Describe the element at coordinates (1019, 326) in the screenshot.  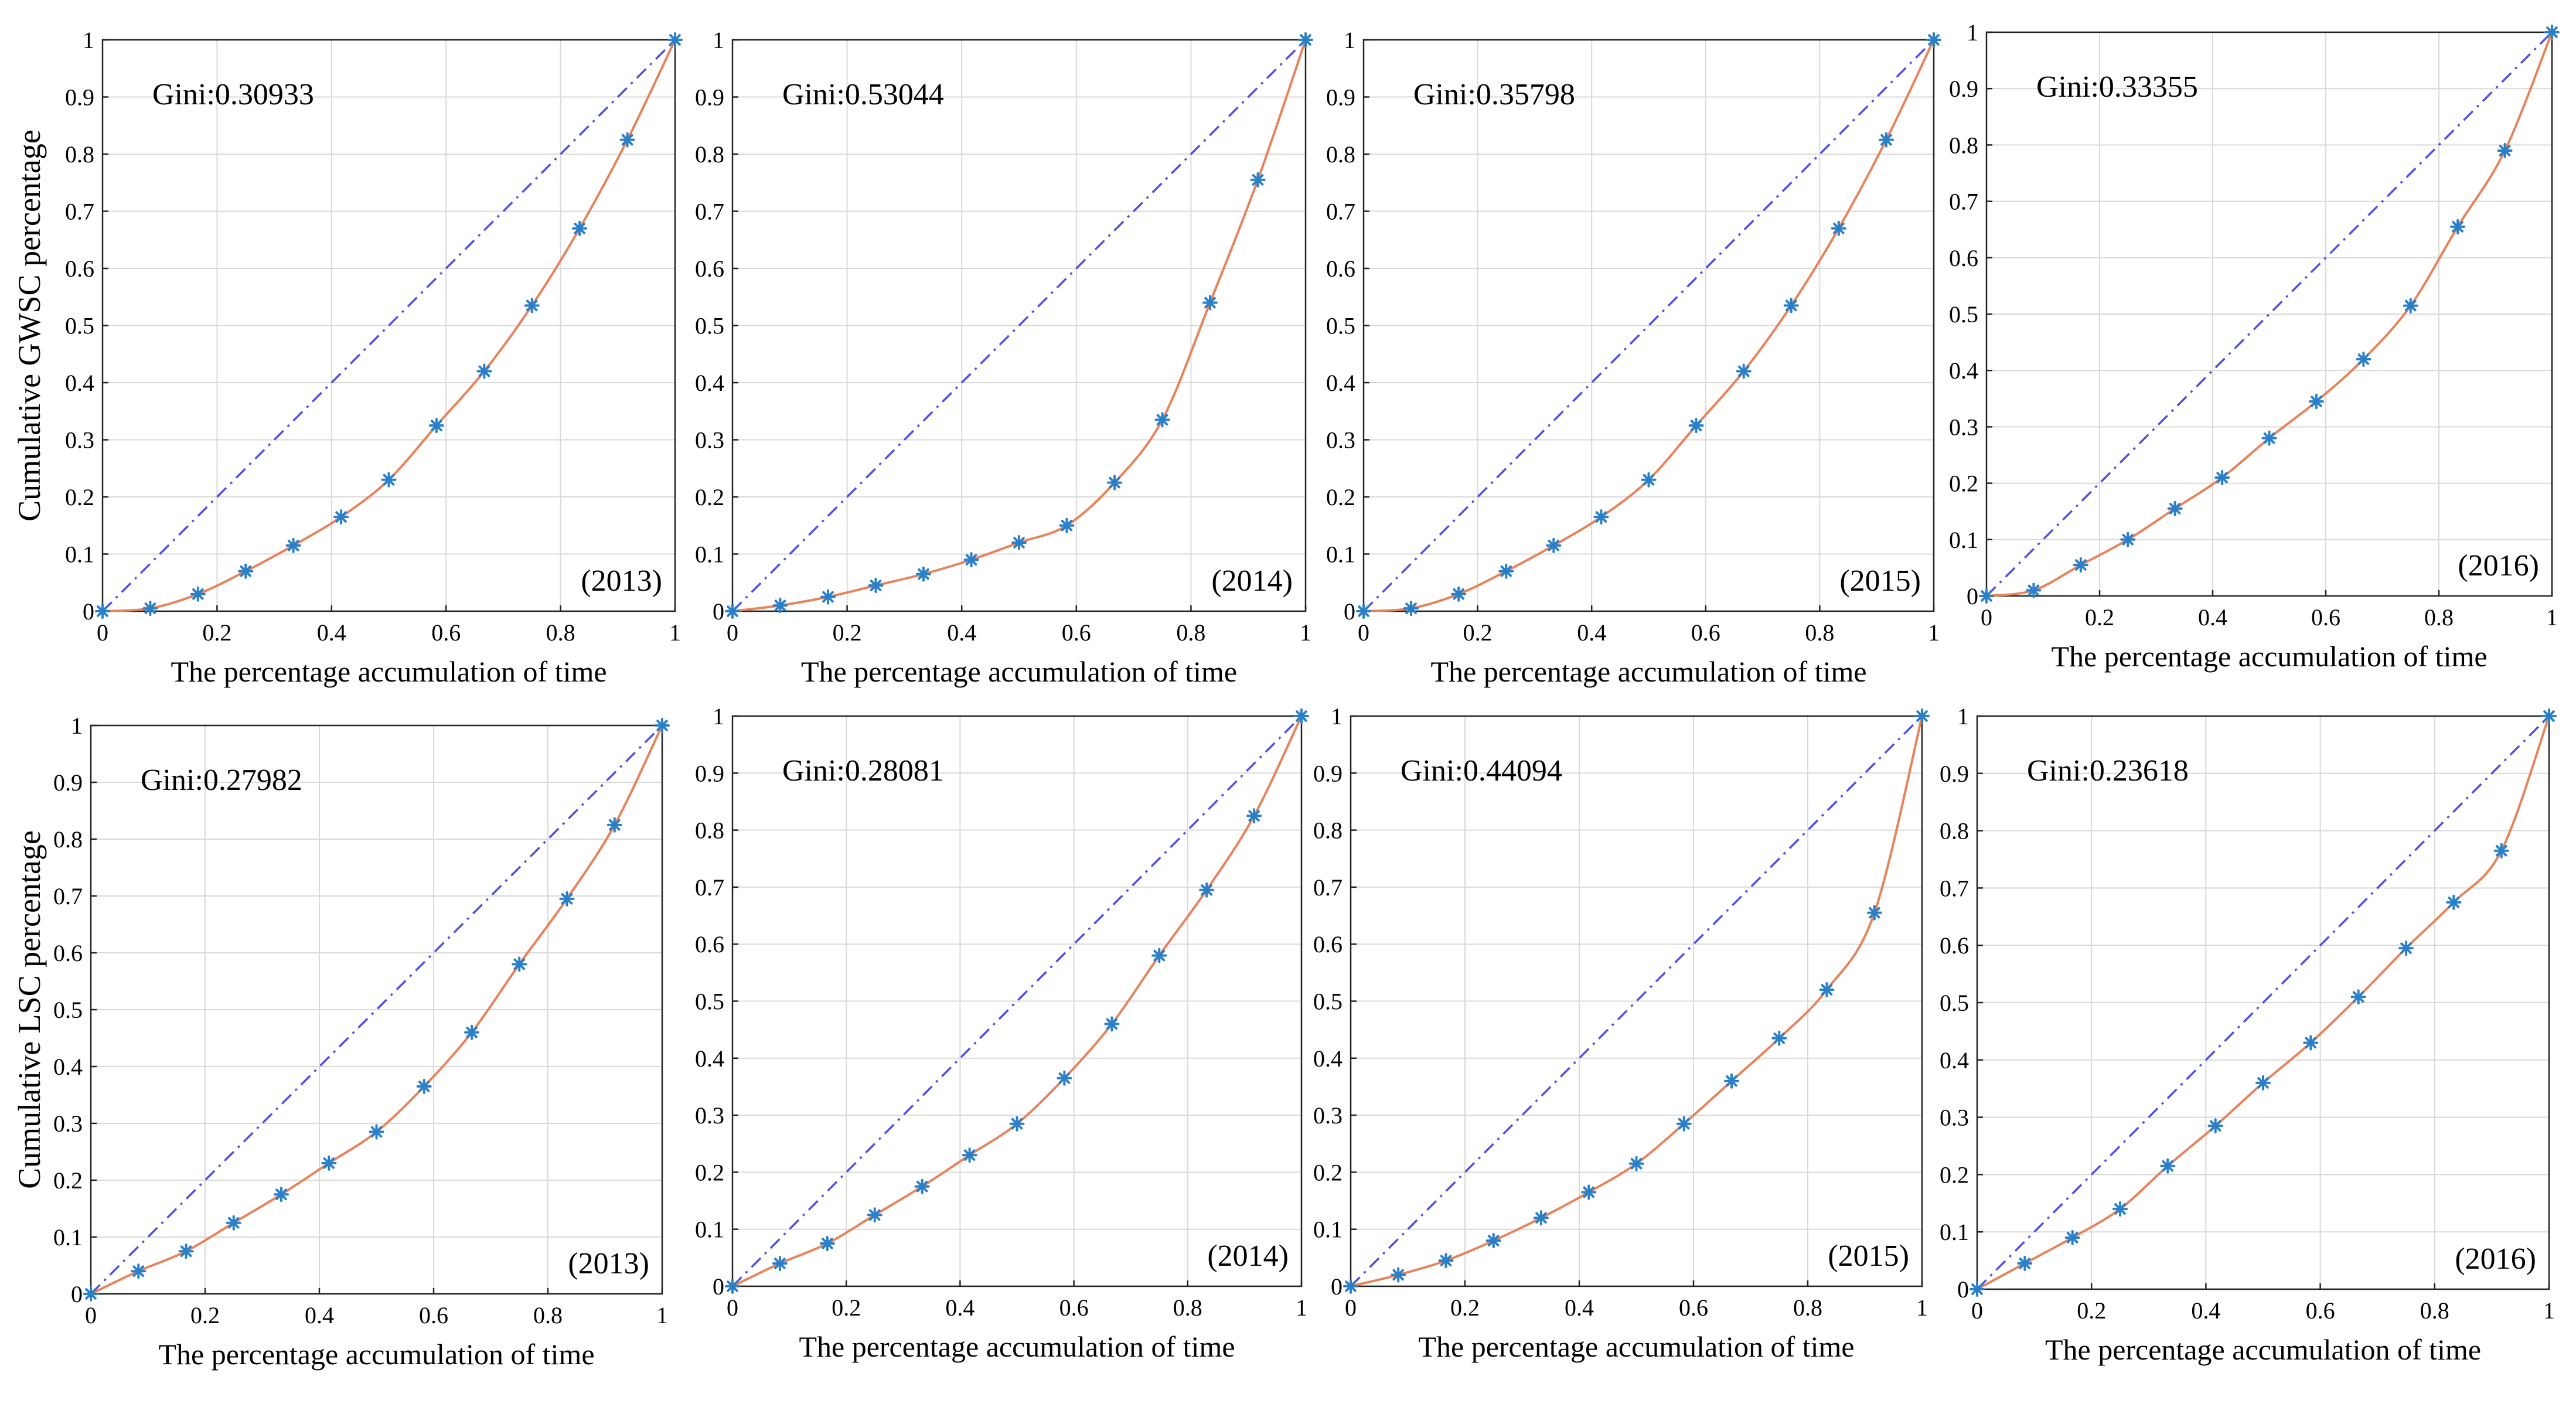
I see `lorenz-curve` at that location.